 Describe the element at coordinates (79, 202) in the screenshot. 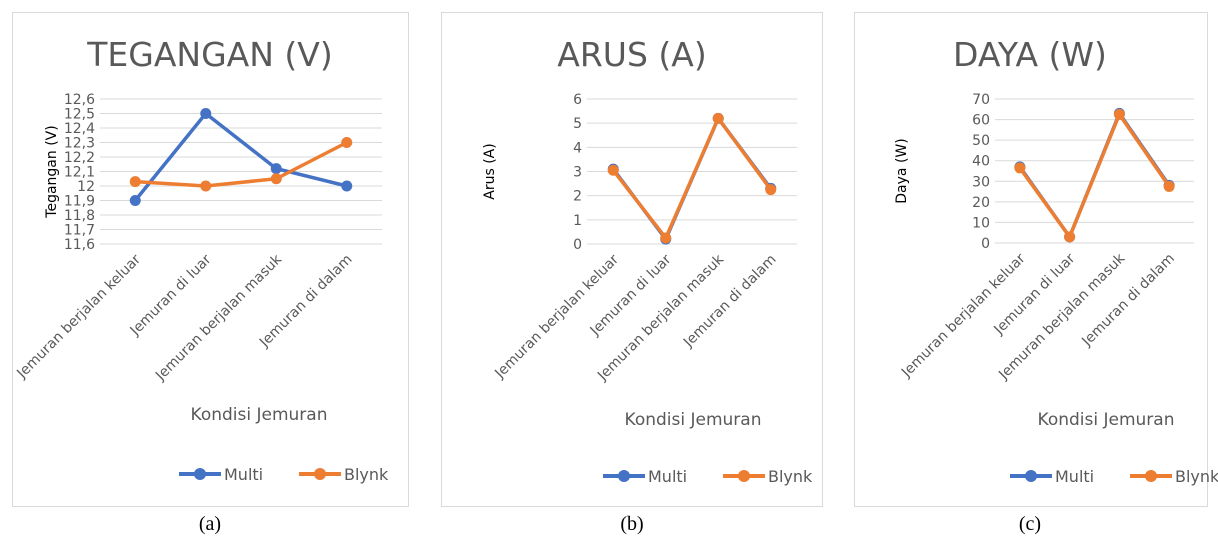

I see `y-tick-label: 11,9` at that location.